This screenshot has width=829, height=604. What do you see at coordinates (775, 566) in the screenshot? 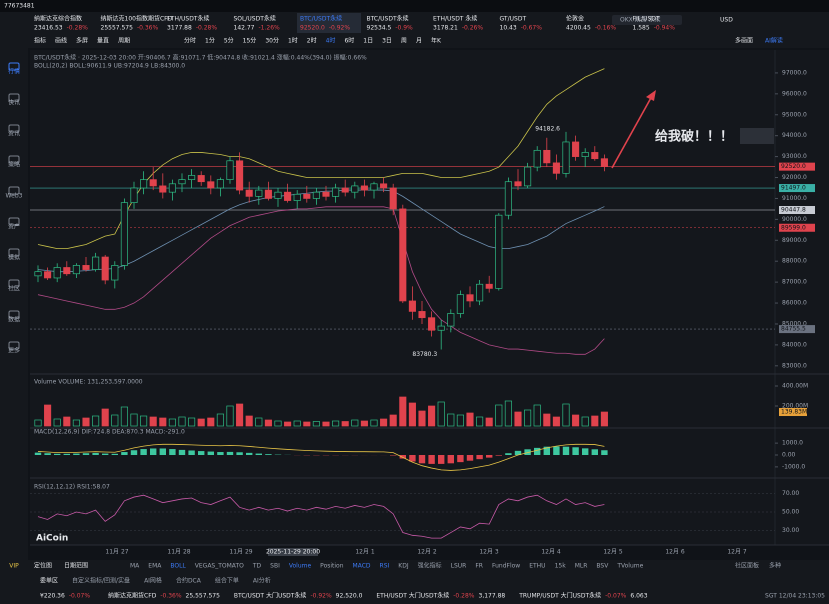
I see `indicator-right: 多种` at bounding box center [775, 566].